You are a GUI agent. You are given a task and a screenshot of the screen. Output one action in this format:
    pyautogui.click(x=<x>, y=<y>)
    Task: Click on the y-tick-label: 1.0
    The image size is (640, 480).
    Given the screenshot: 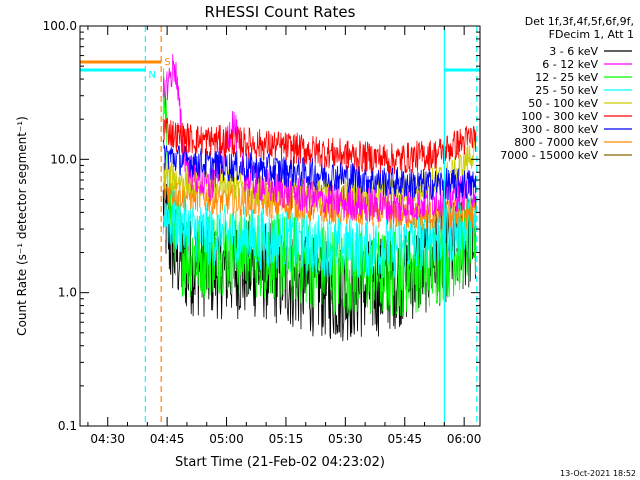 What is the action you would take?
    pyautogui.click(x=67, y=293)
    